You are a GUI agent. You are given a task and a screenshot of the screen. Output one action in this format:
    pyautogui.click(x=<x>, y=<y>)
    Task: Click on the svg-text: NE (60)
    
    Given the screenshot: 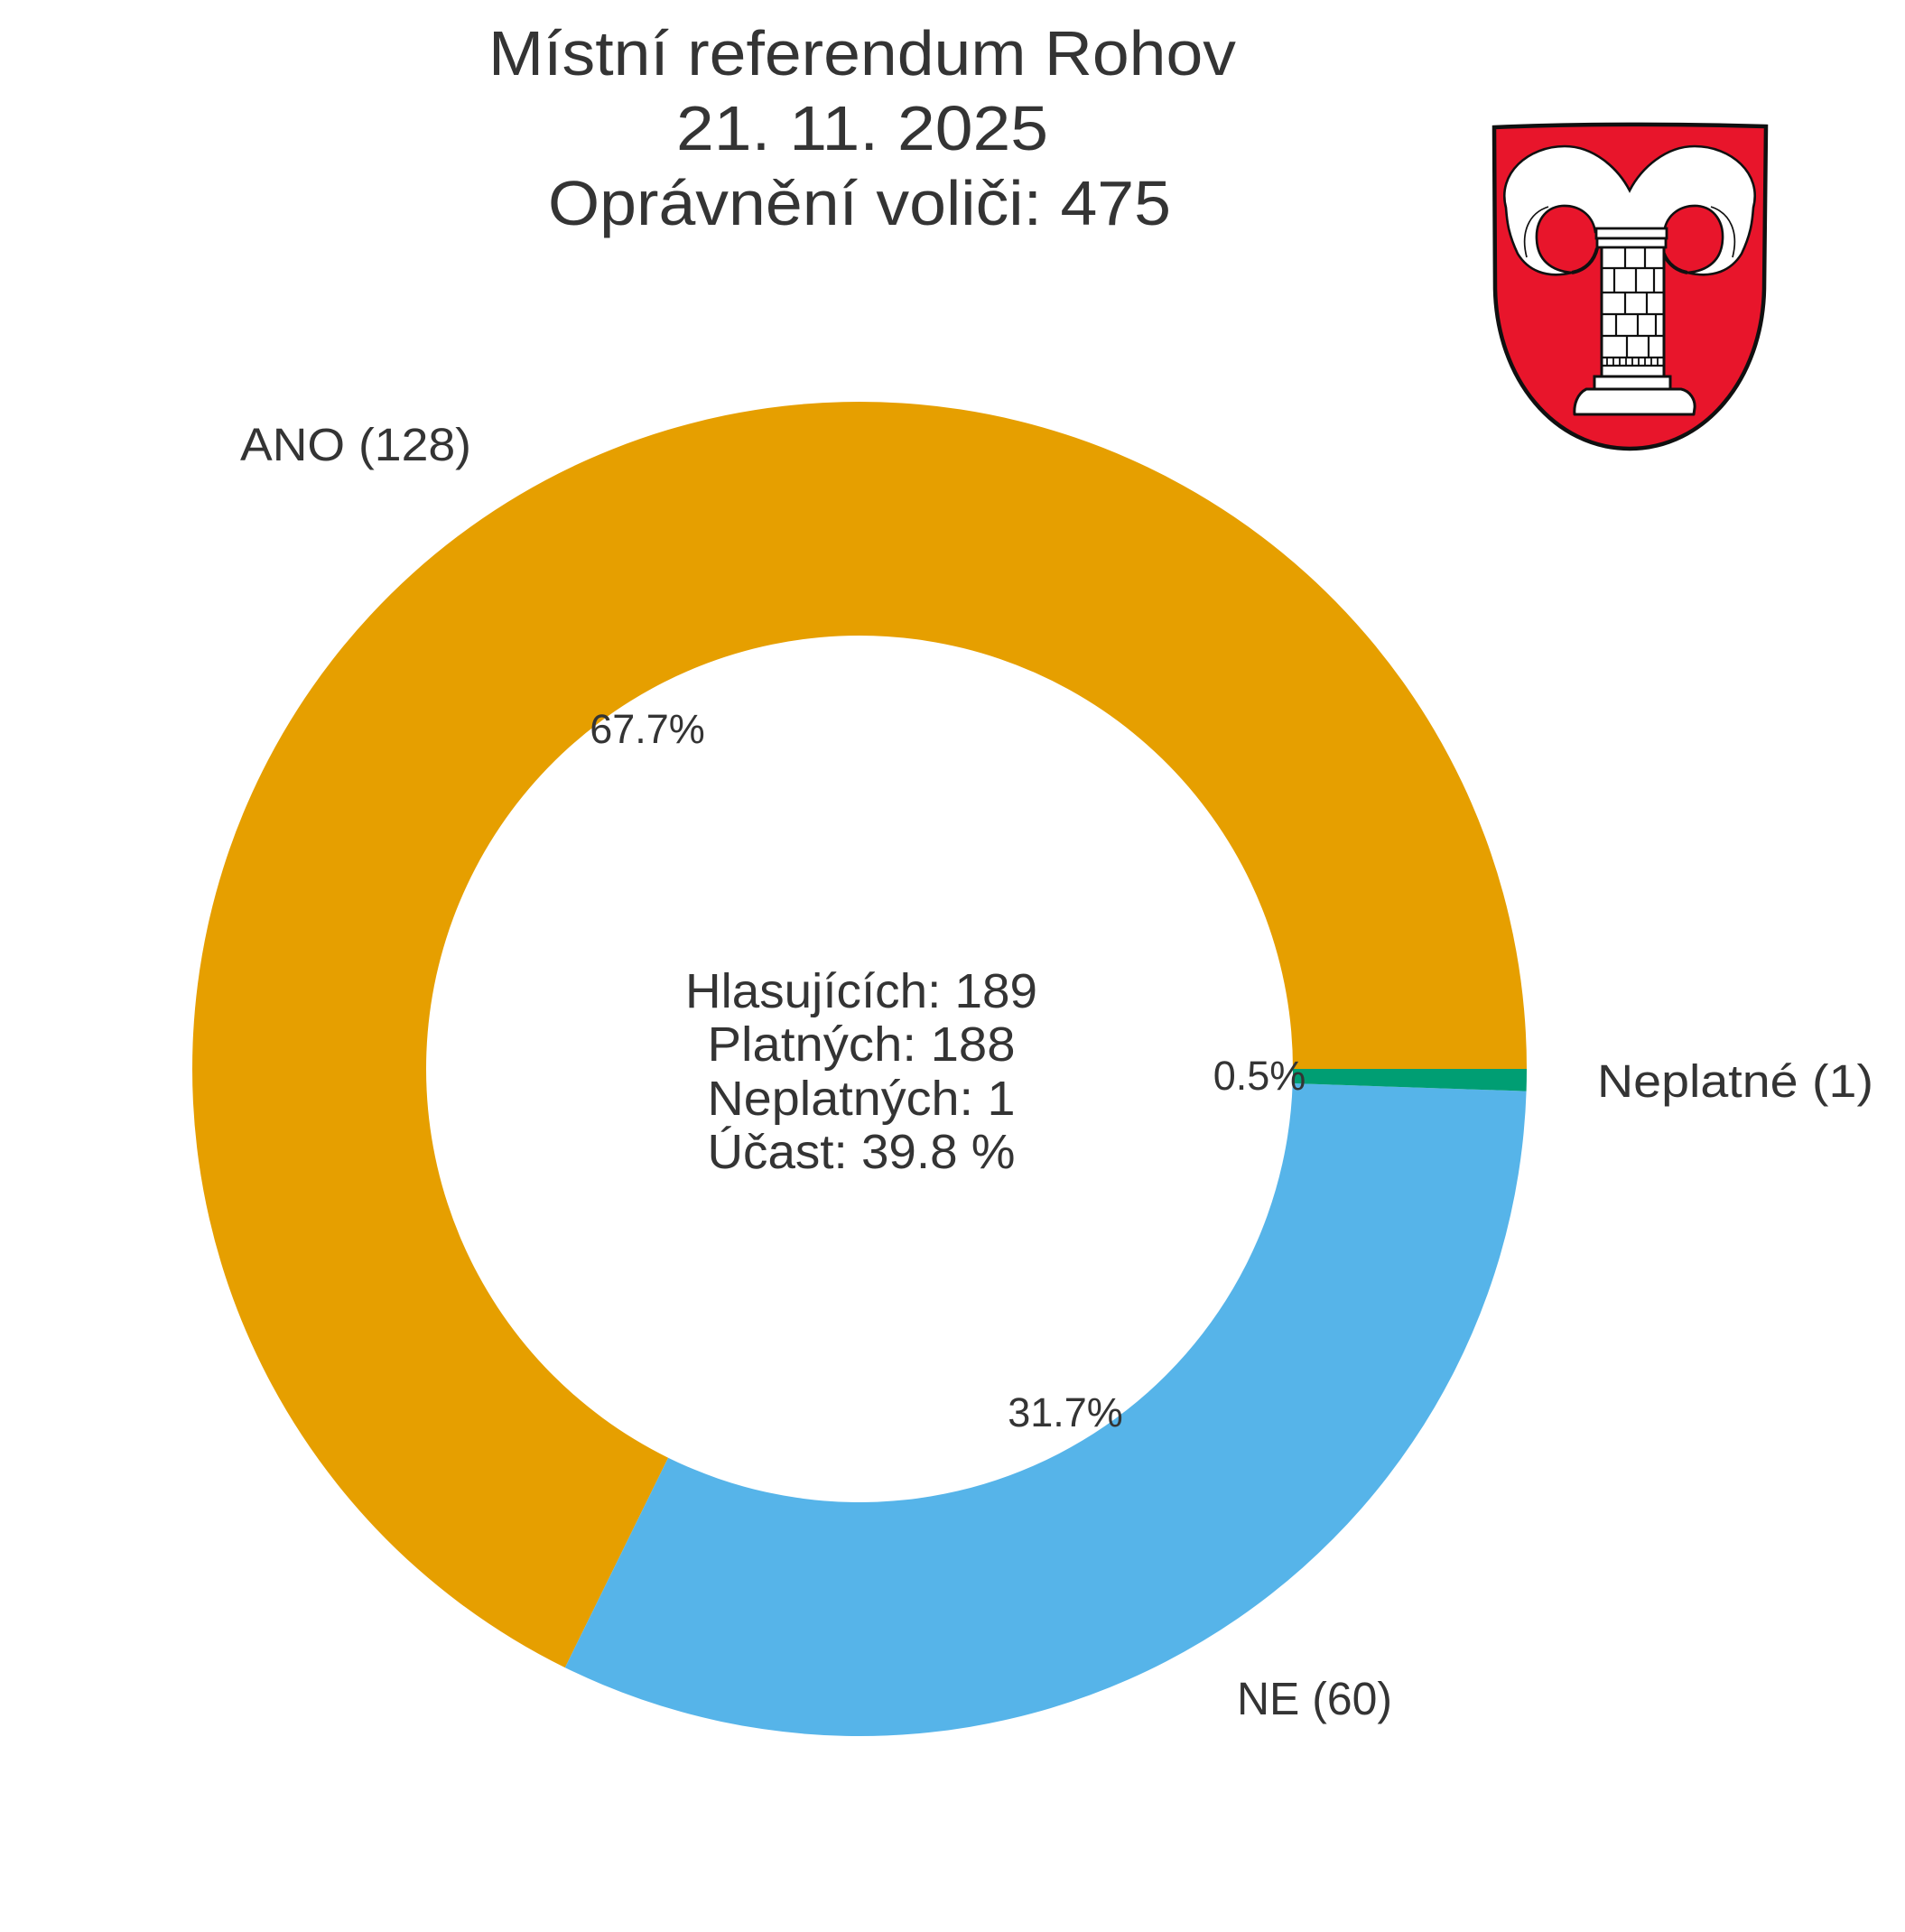 What is the action you would take?
    pyautogui.click(x=1314, y=1698)
    